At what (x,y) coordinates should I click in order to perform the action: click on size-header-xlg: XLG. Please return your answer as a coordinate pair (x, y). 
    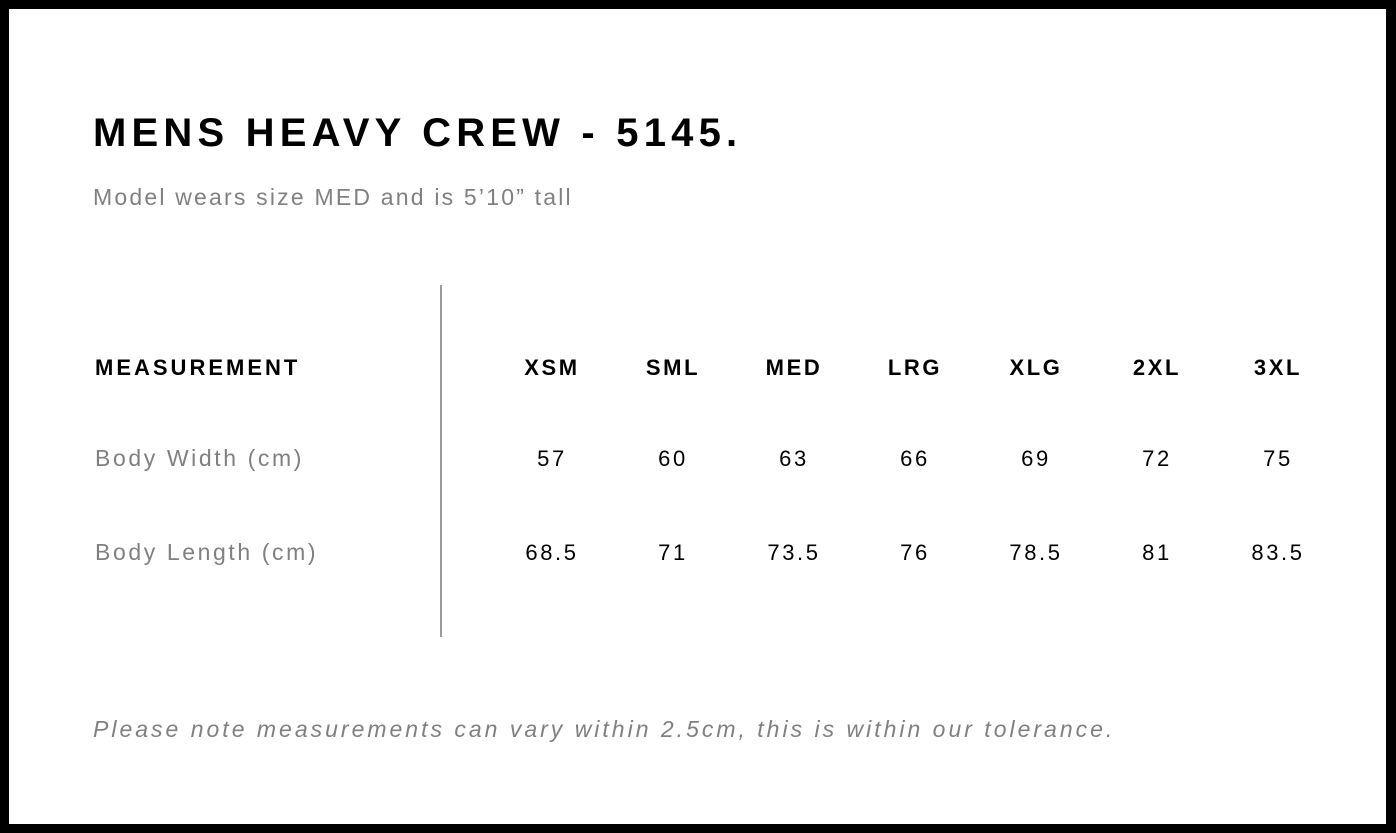
    Looking at the image, I should click on (1036, 367).